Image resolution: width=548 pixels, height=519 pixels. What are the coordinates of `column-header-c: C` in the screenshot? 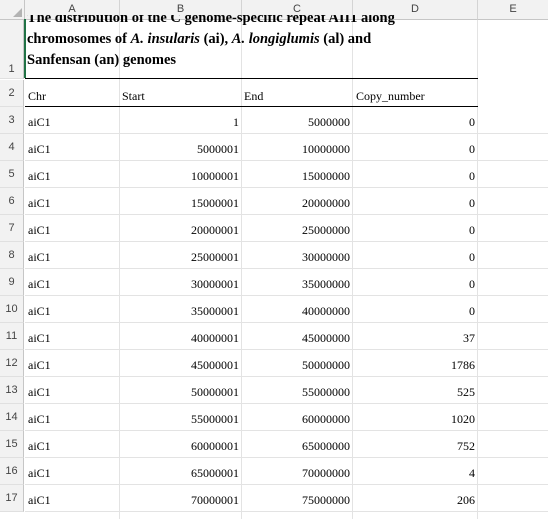 It's located at (297, 10).